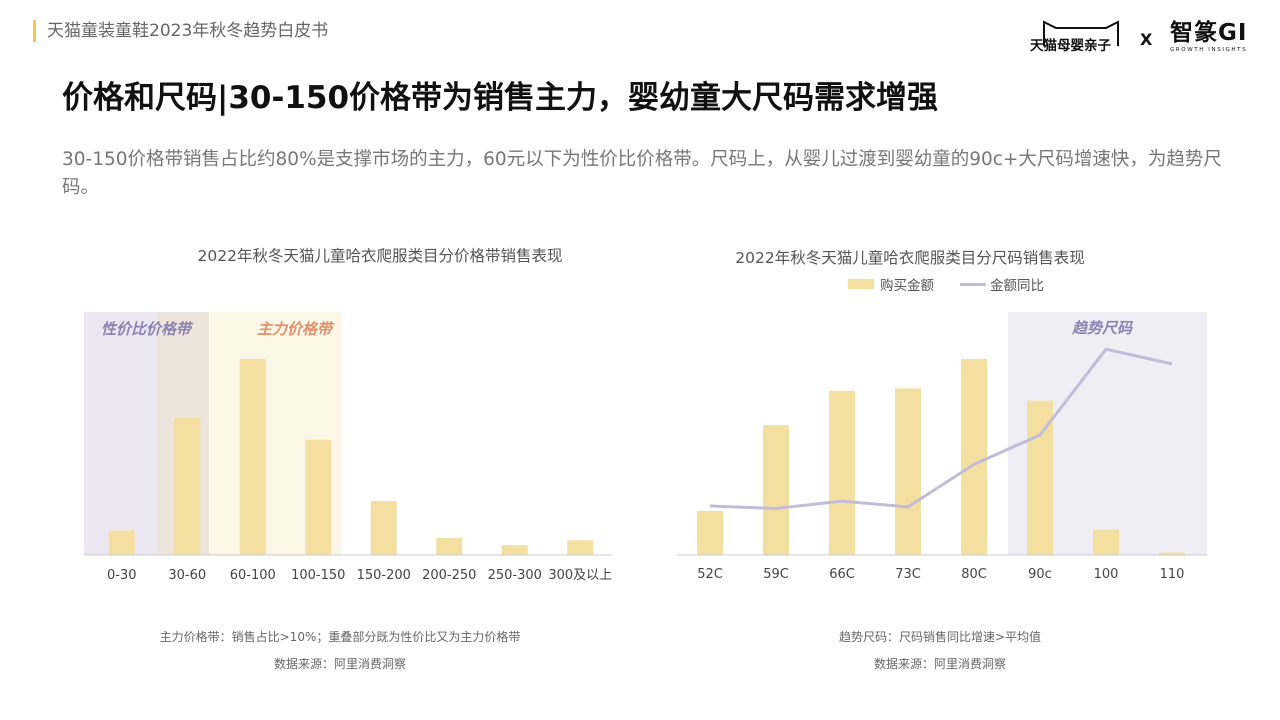  Describe the element at coordinates (339, 664) in the screenshot. I see `price-chart-source: 数据来源：阿里消费洞察` at that location.